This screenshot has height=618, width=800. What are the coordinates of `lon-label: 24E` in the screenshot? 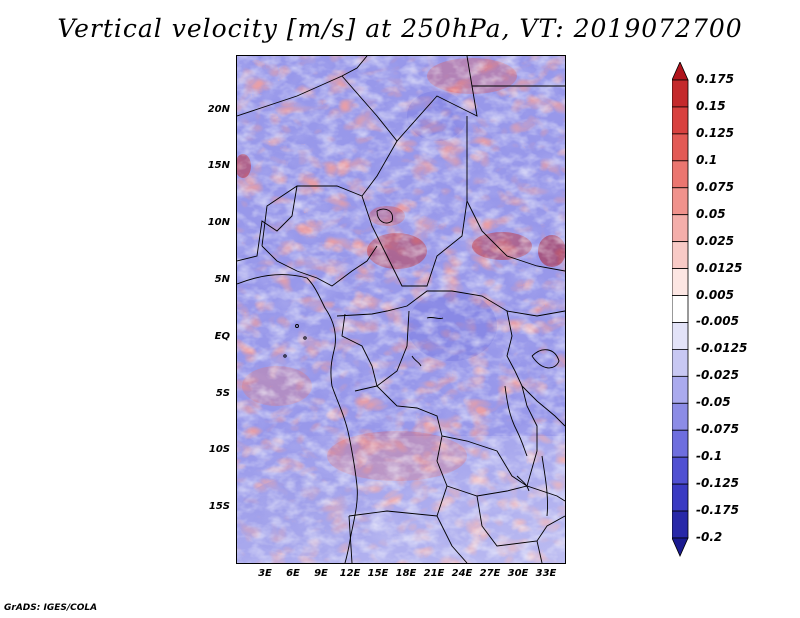 It's located at (462, 573).